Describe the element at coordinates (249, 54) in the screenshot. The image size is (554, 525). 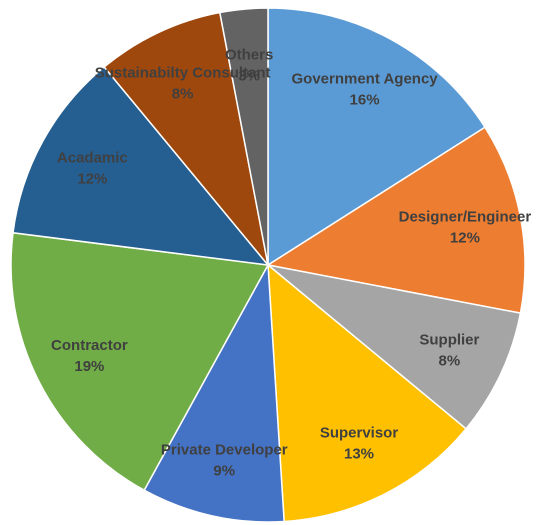
I see `slice-label: Others` at that location.